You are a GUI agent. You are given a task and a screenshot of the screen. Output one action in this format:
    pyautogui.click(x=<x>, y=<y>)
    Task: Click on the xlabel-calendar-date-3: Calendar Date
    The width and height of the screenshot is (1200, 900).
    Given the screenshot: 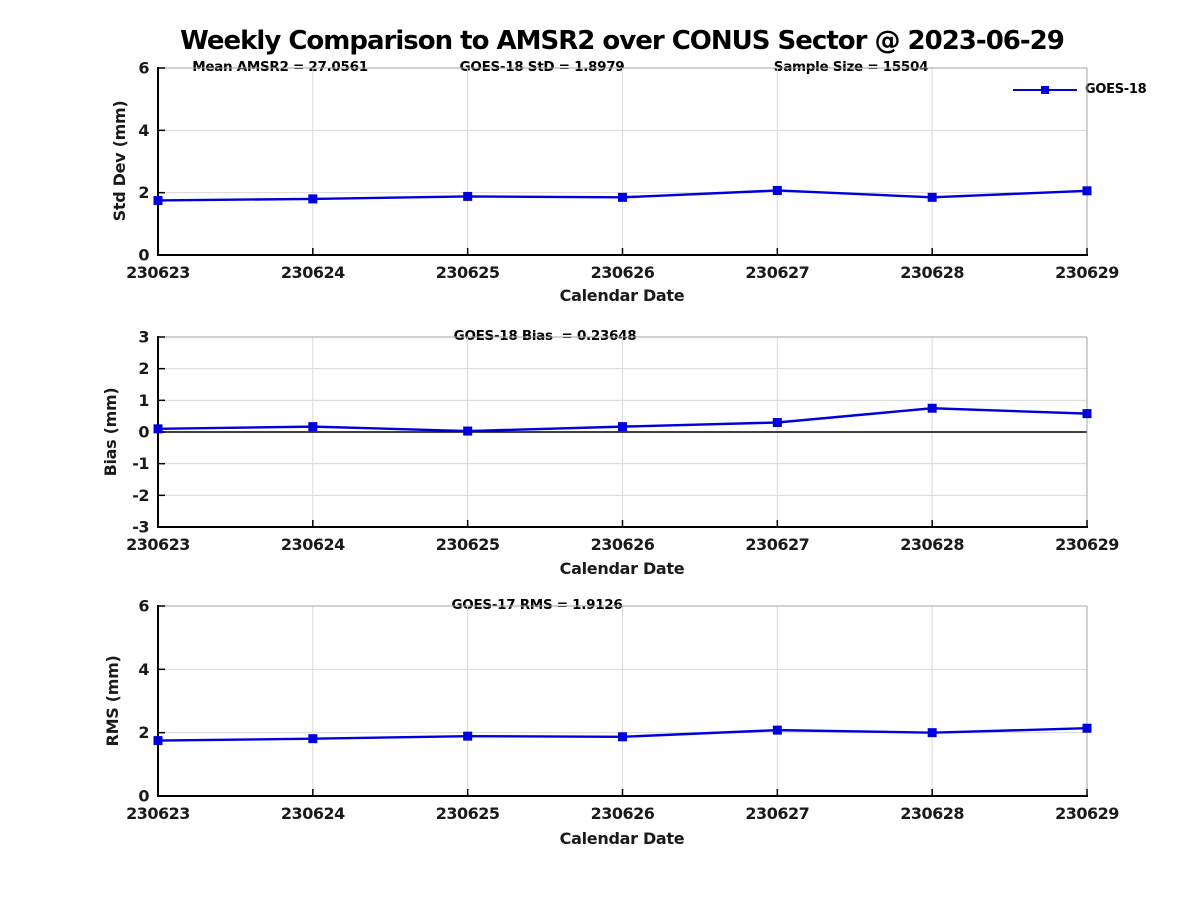 What is the action you would take?
    pyautogui.click(x=622, y=838)
    